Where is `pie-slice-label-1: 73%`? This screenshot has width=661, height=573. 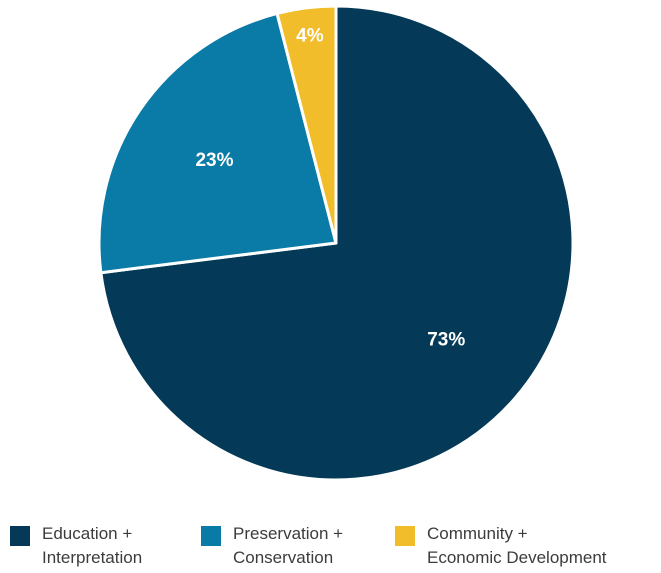
pie-slice-label-1: 73% is located at coordinates (446, 340).